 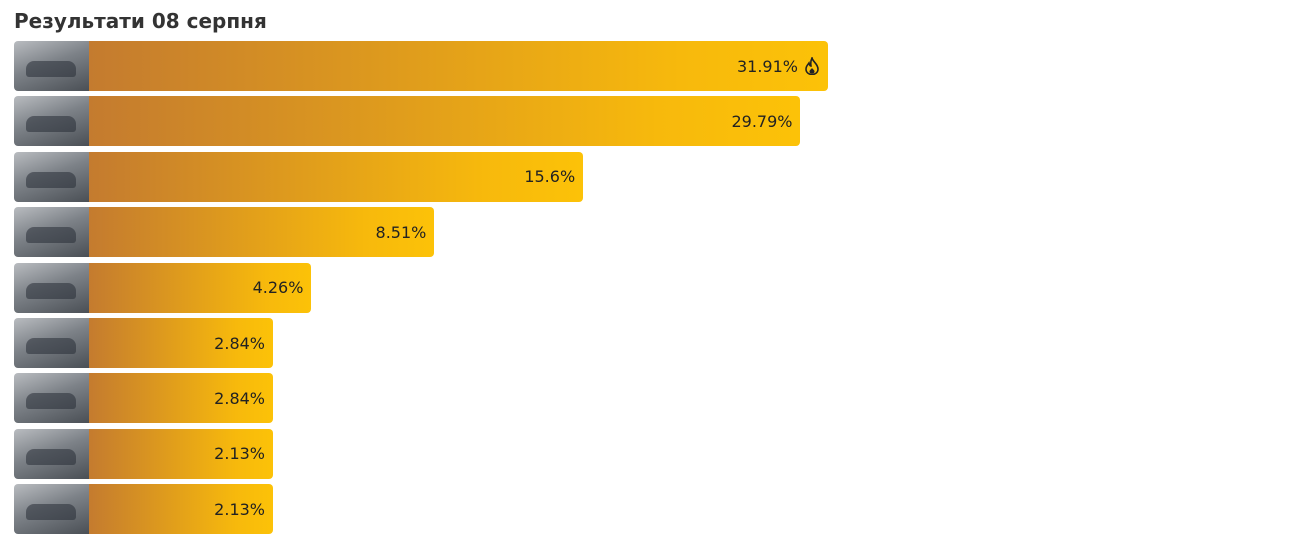 What do you see at coordinates (140, 21) in the screenshot?
I see `chart-title: Результати 08 серпня` at bounding box center [140, 21].